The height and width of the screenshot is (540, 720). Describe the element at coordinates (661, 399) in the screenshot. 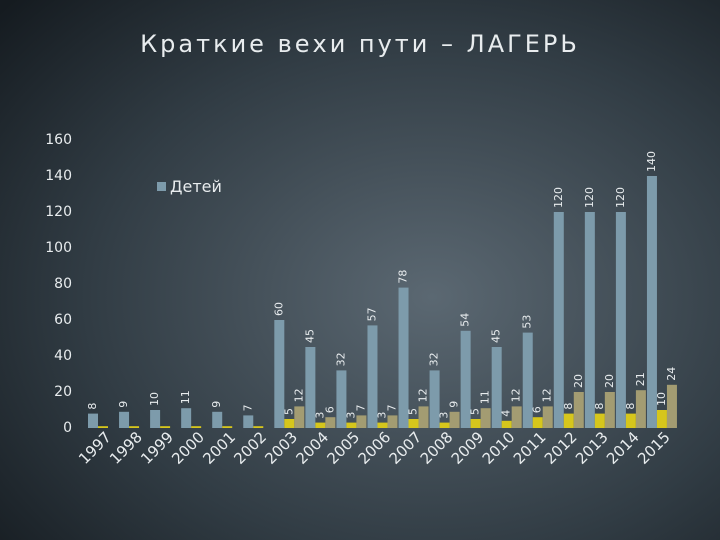

I see `value-label: 10` at that location.